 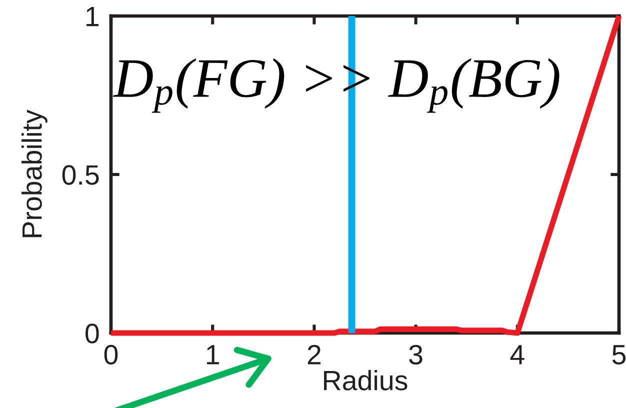 I want to click on y-tick-label: 0.5, so click(x=80, y=175).